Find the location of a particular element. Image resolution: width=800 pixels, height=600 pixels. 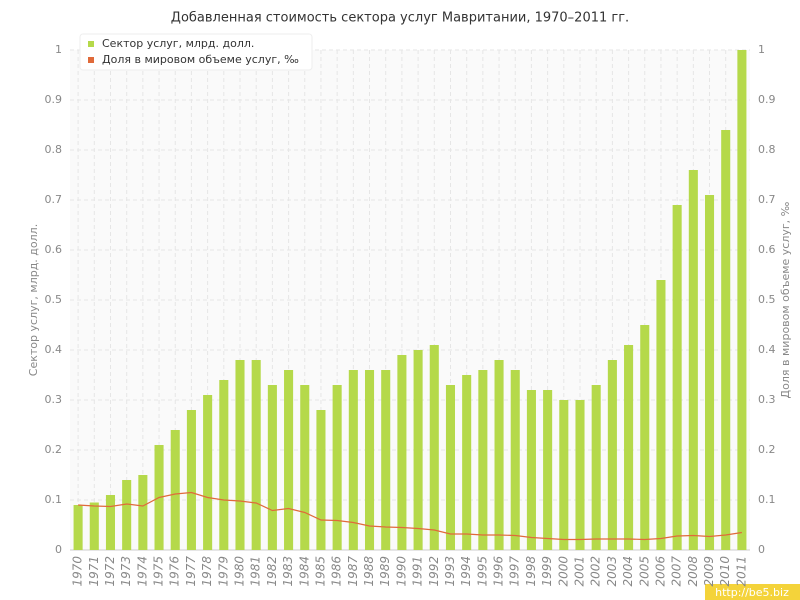

x-tick-label: 1978 is located at coordinates (207, 571).